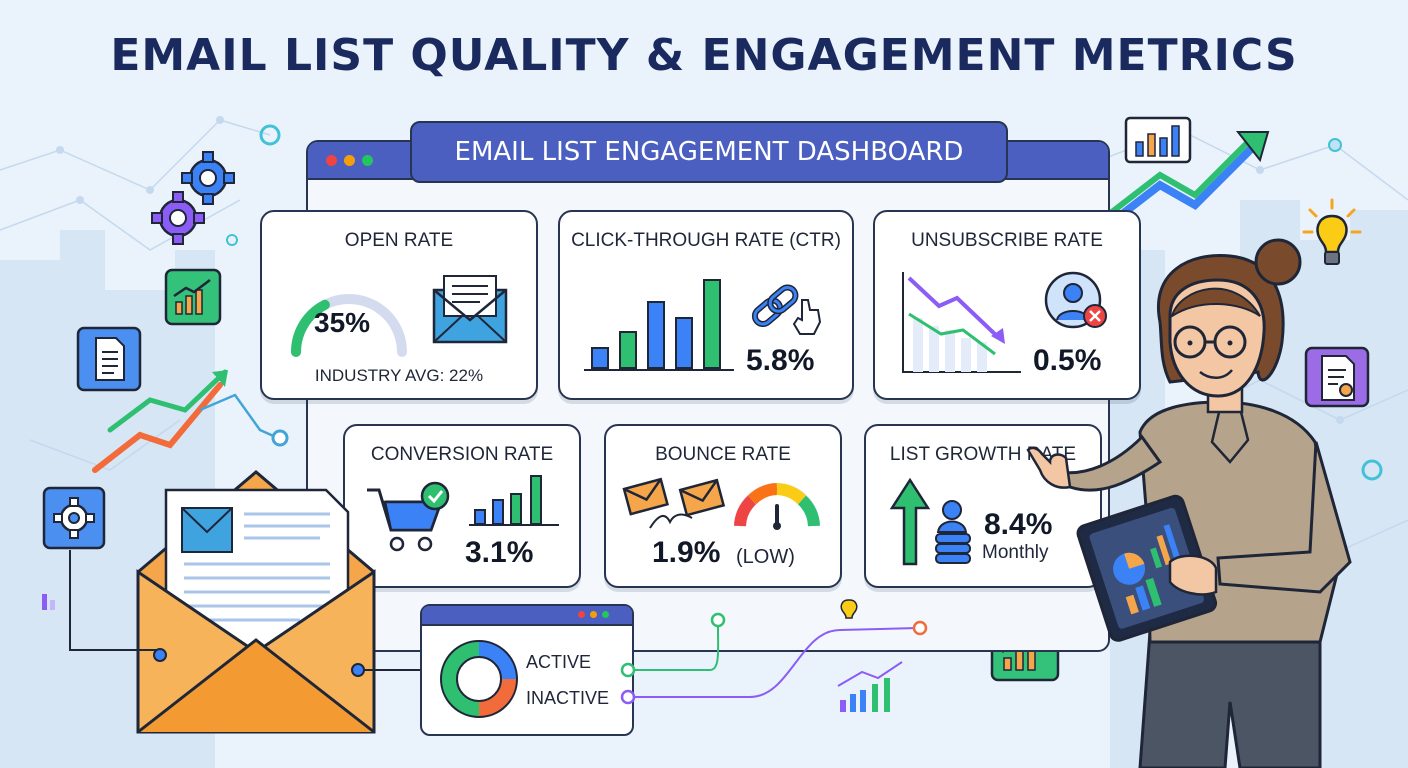 The image size is (1408, 768). Describe the element at coordinates (1075, 300) in the screenshot. I see `user-remove-icon` at that location.